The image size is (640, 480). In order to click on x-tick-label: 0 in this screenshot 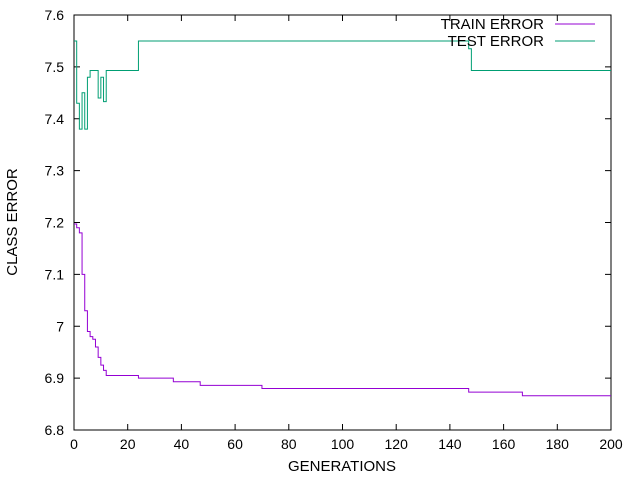, I will do `click(74, 444)`.